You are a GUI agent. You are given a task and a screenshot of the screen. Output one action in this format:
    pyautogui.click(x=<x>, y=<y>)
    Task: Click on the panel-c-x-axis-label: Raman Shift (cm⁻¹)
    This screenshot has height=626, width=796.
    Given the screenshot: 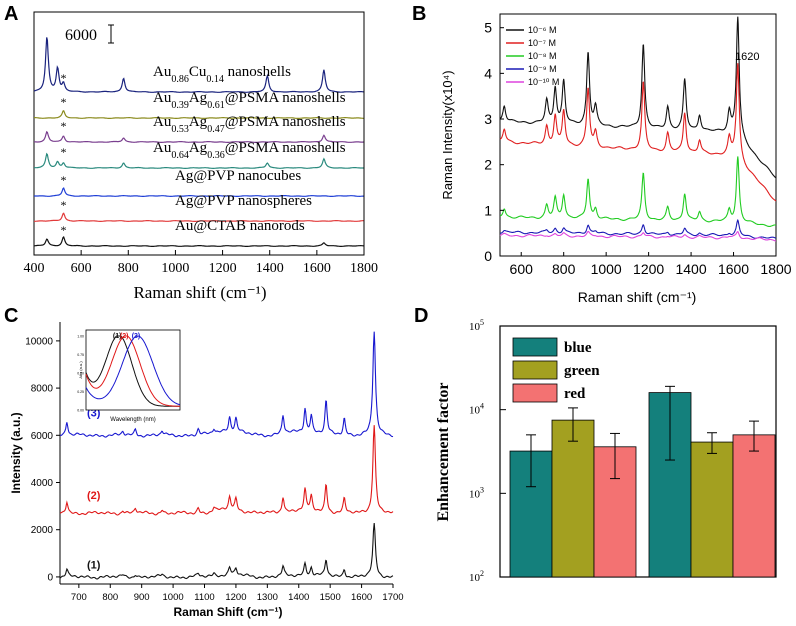 What is the action you would take?
    pyautogui.click(x=227, y=612)
    